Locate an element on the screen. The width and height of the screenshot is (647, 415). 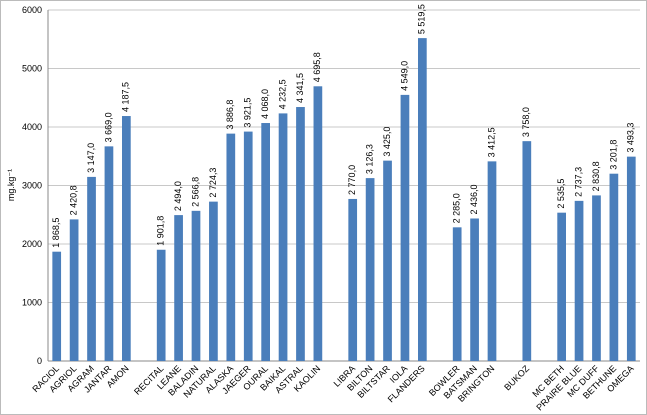
value-label: 2 724,3 is located at coordinates (213, 183).